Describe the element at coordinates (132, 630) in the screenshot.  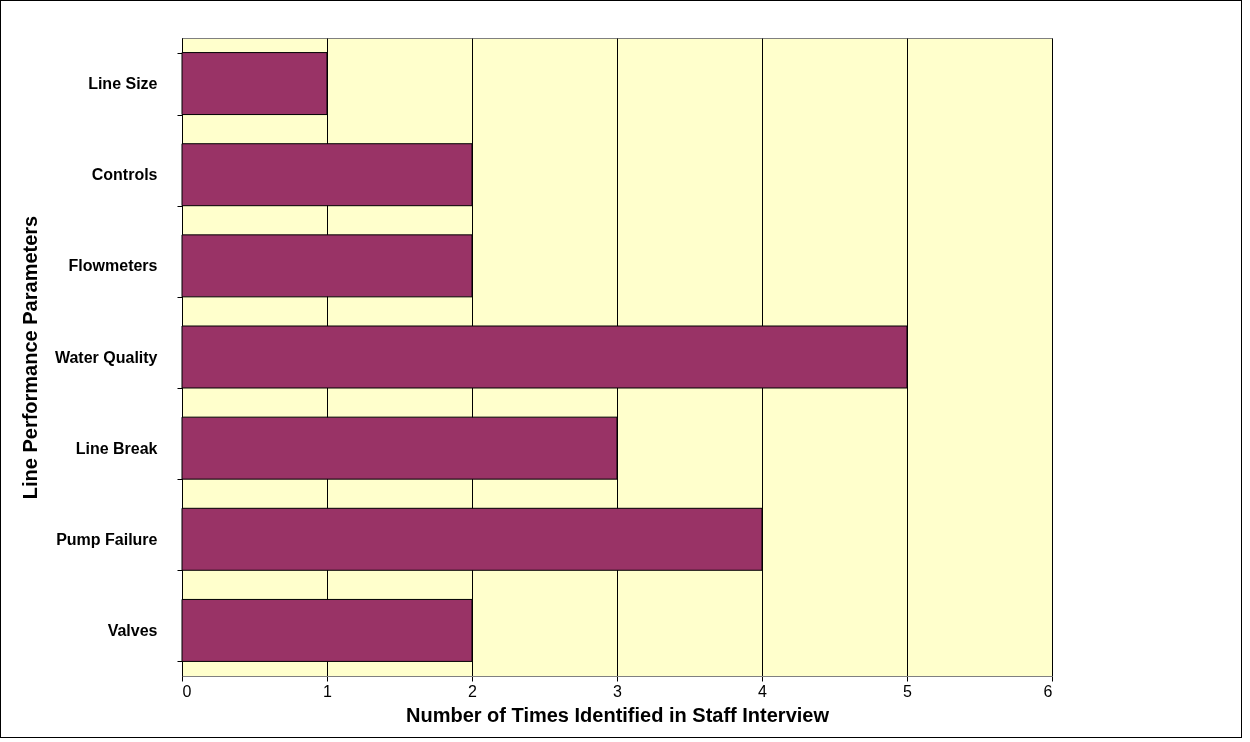
I see `y-tick-label: Valves` at that location.